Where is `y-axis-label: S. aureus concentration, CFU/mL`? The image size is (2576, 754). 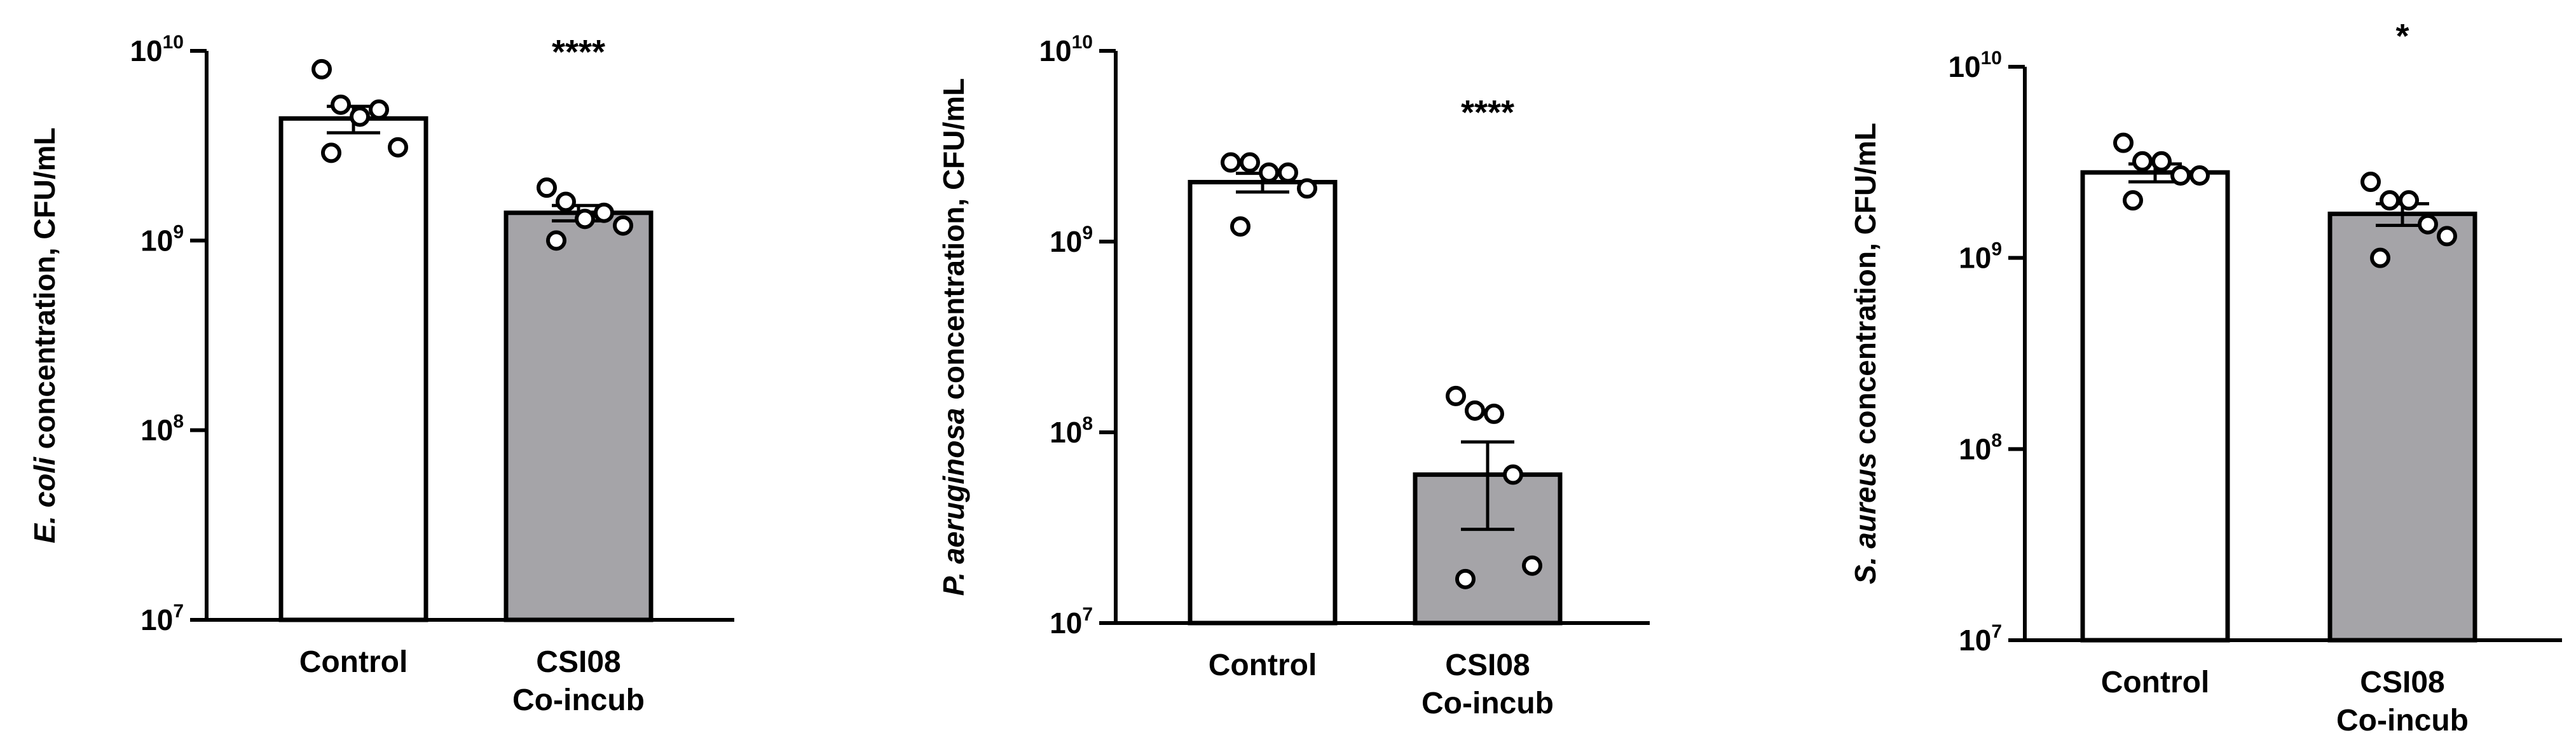
y-axis-label: S. aureus concentration, CFU/mL is located at coordinates (1865, 353).